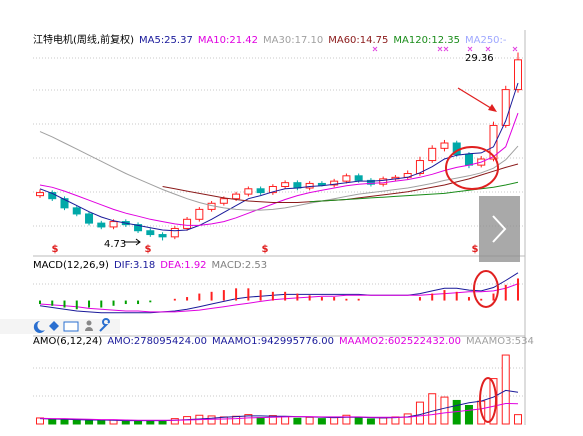  I want to click on header-label: MA10:21.42, so click(228, 40).